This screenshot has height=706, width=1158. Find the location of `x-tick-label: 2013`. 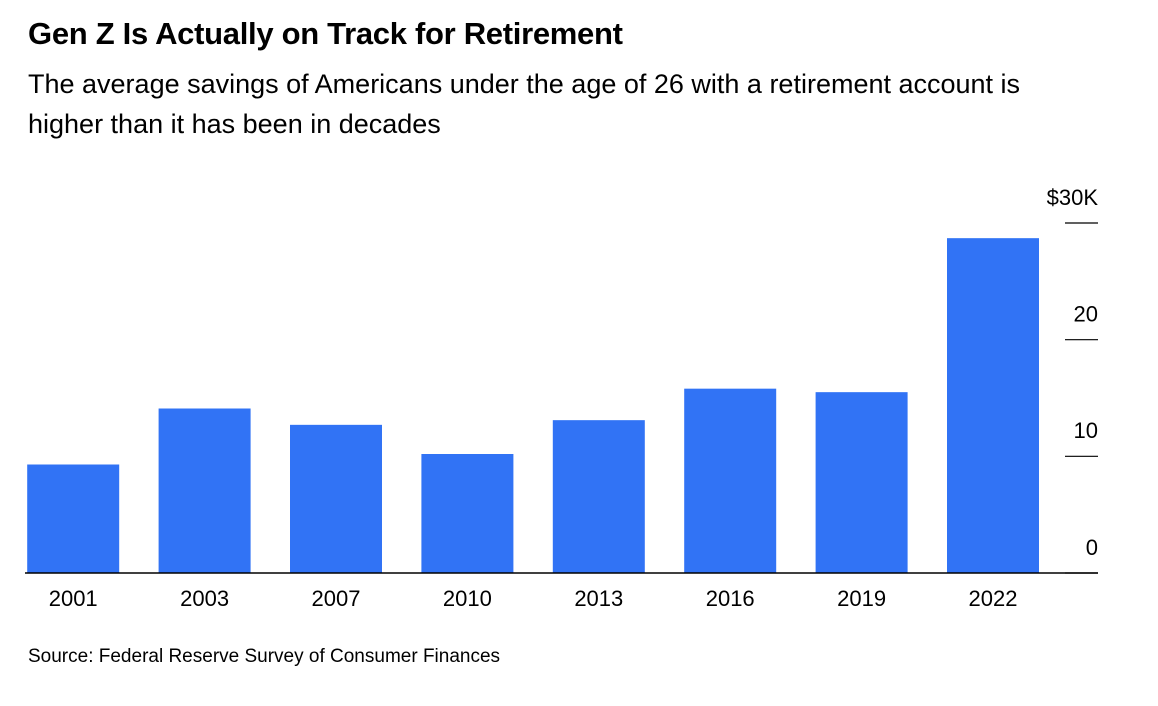

x-tick-label: 2013 is located at coordinates (598, 598).